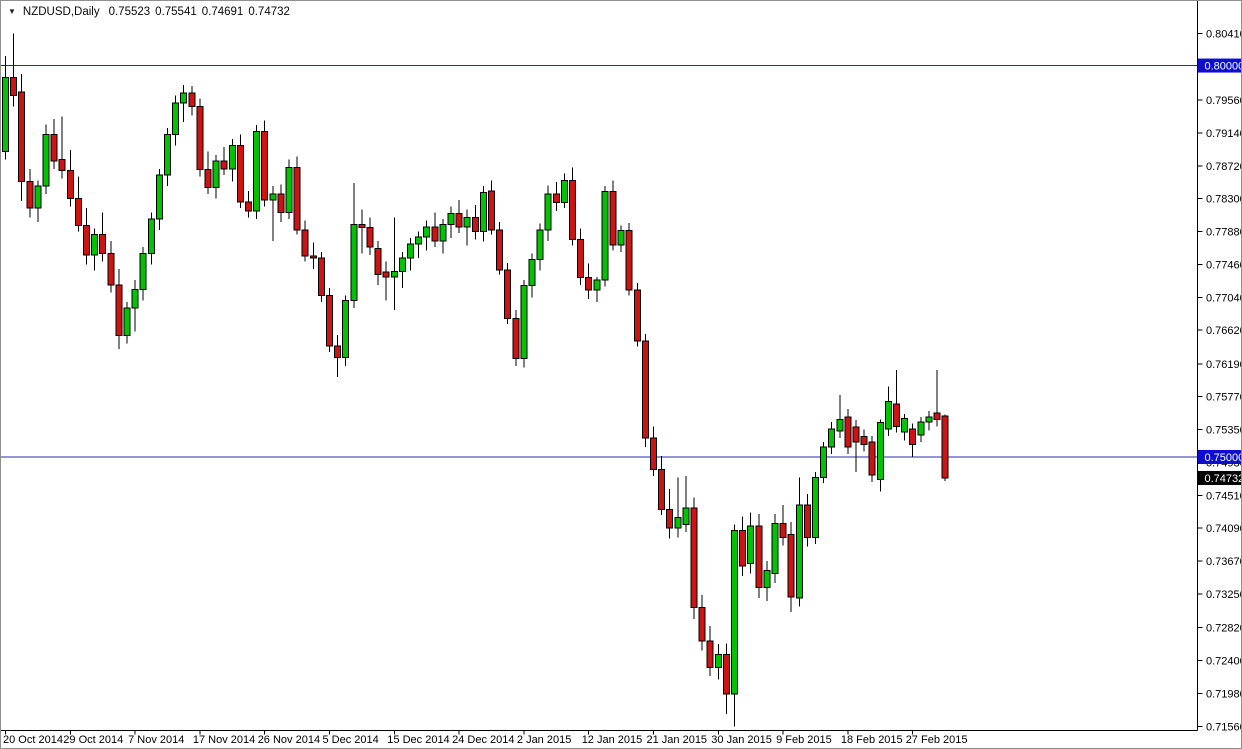 The image size is (1242, 749). What do you see at coordinates (1223, 458) in the screenshot?
I see `level-price-badge-text: 0.75000` at bounding box center [1223, 458].